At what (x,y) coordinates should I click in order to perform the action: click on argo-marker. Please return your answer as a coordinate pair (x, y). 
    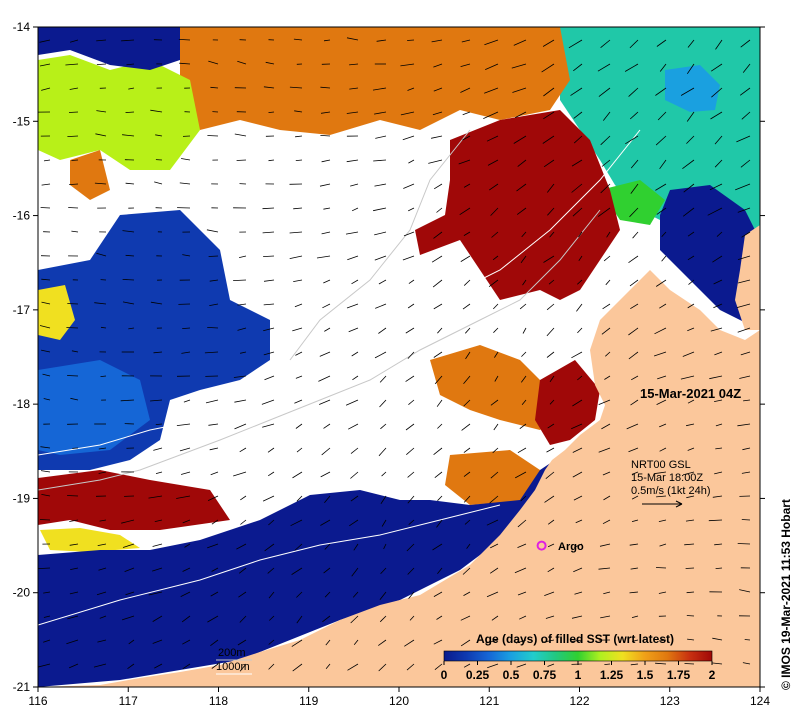
    Looking at the image, I should click on (541, 545).